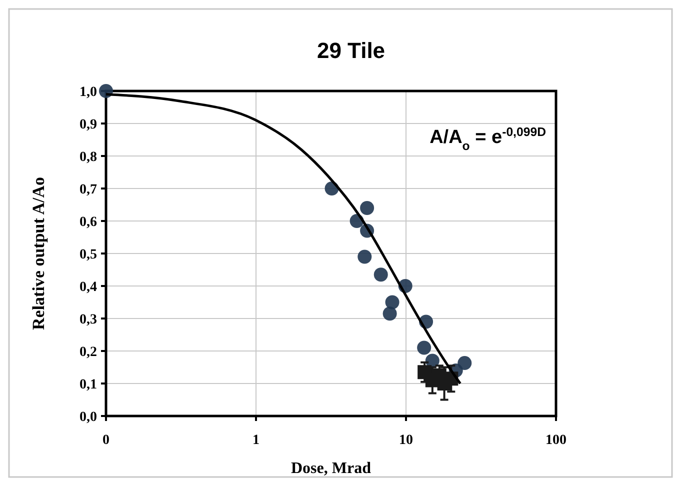 Image resolution: width=681 pixels, height=486 pixels. I want to click on y-tick-label: 0,7, so click(88, 190).